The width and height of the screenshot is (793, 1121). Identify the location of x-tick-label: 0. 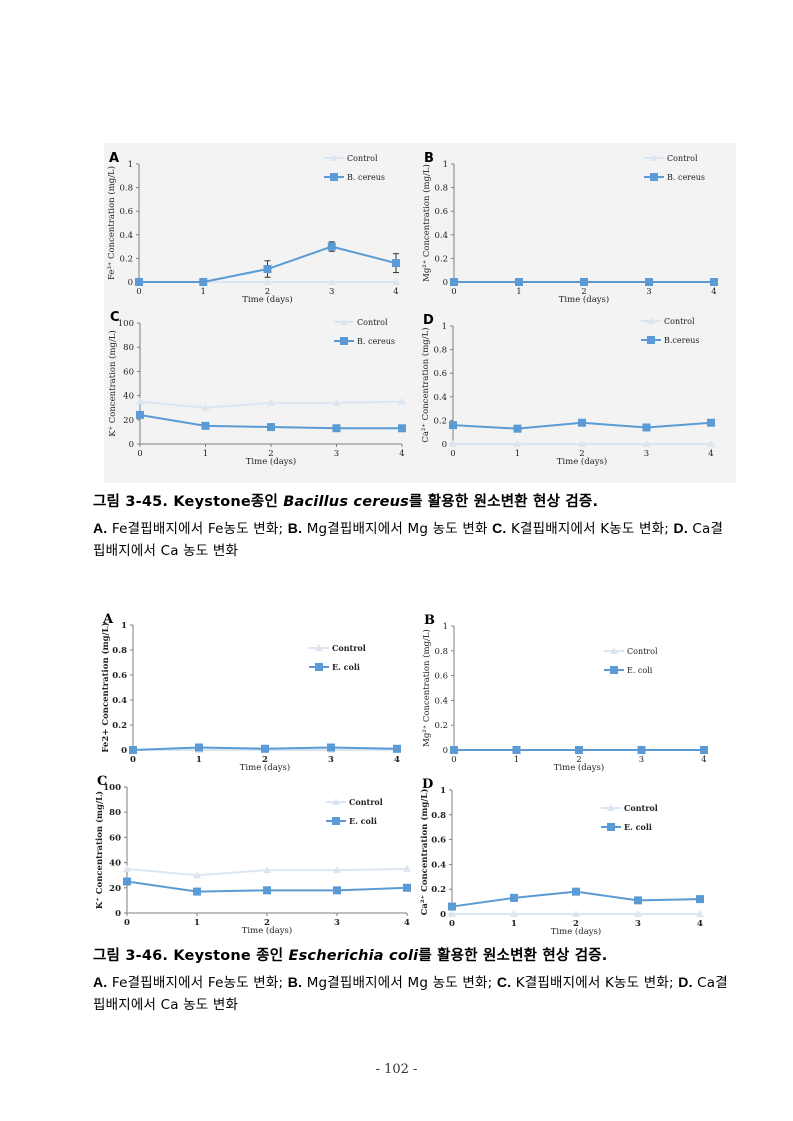
(453, 292).